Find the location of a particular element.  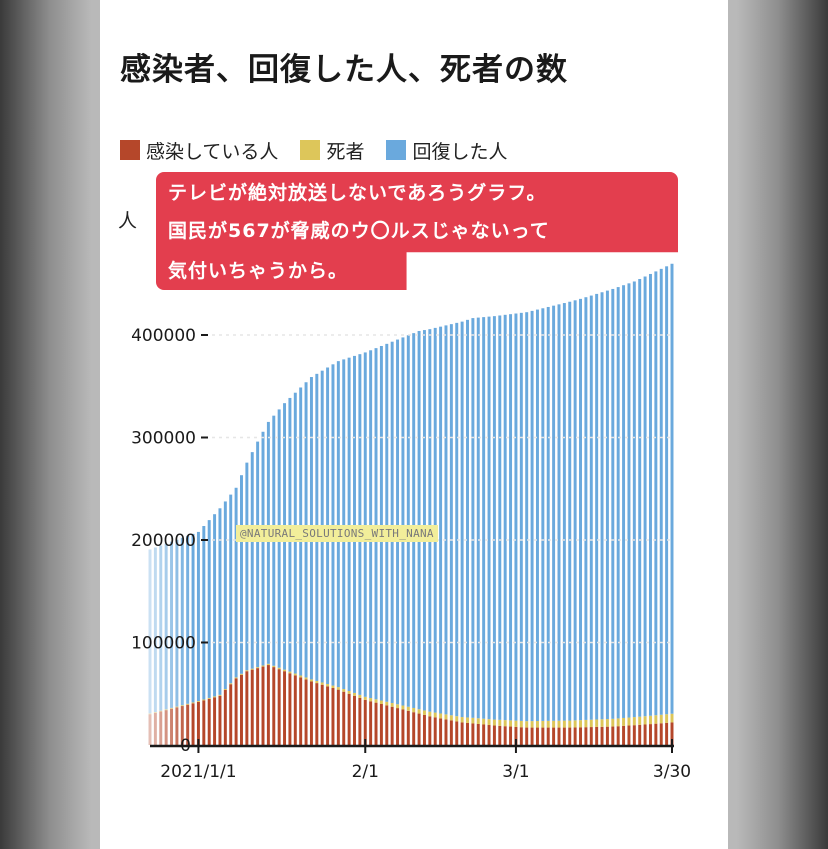

y-tick-label: 100000 is located at coordinates (163, 644).